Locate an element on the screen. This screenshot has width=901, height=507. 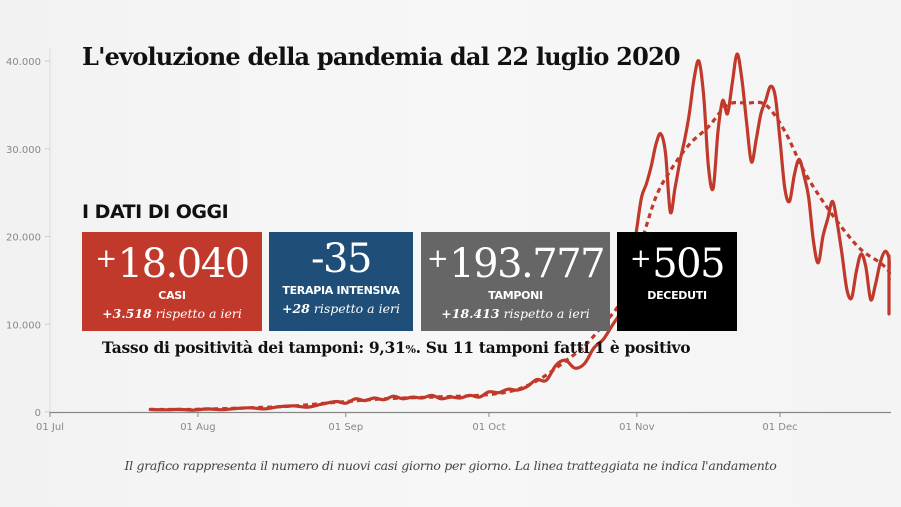
y-tick-label: 20.000 is located at coordinates (23, 238).